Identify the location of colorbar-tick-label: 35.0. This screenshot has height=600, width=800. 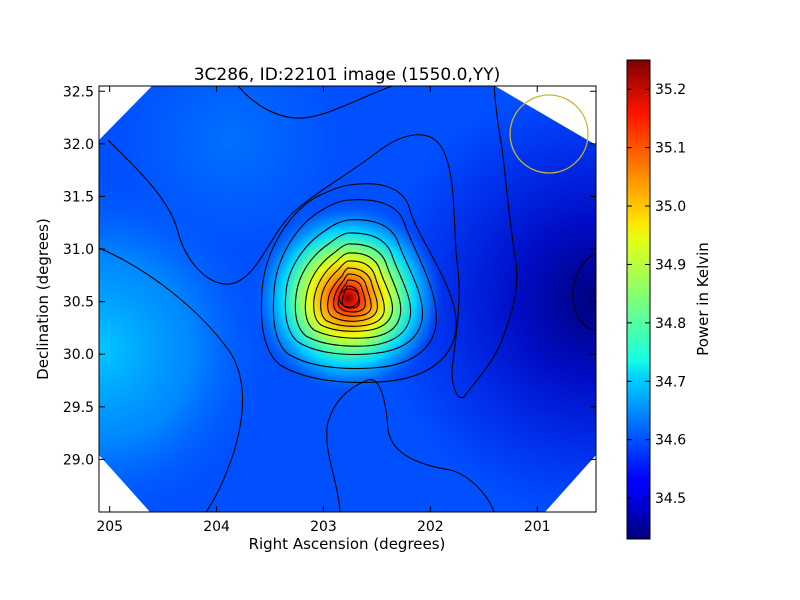
(670, 207).